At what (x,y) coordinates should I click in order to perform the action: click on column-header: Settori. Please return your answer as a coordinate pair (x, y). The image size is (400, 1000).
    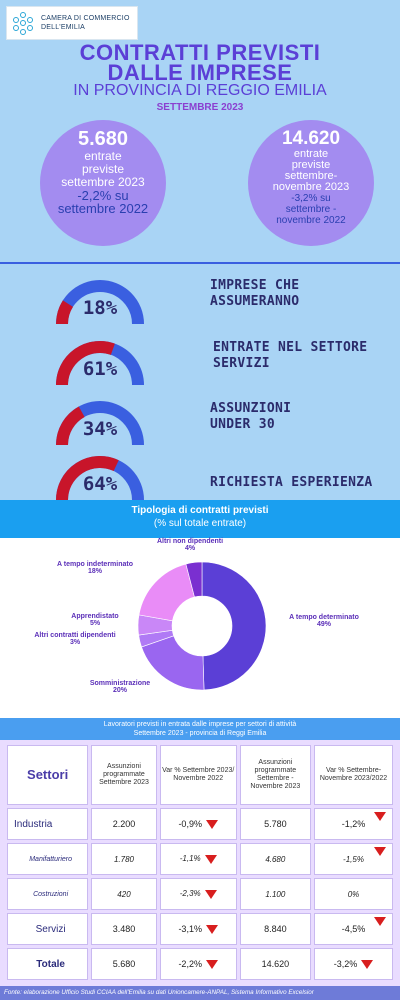
    Looking at the image, I should click on (48, 775).